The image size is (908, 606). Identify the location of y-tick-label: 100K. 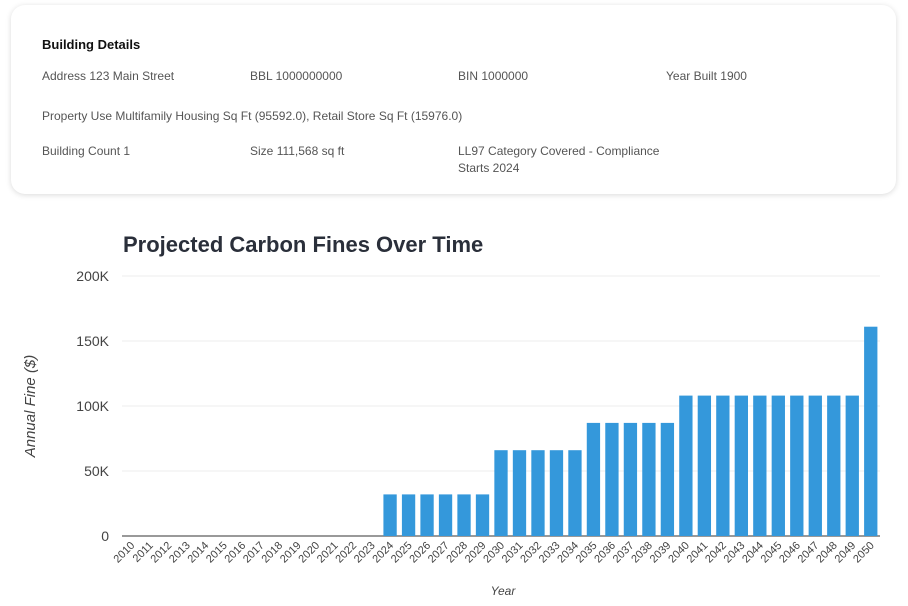
(92, 406).